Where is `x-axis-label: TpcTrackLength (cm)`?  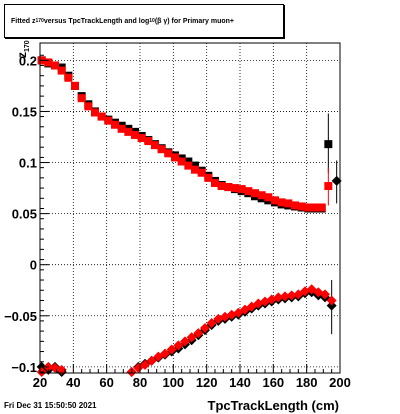
x-axis-label: TpcTrackLength (cm) is located at coordinates (273, 405).